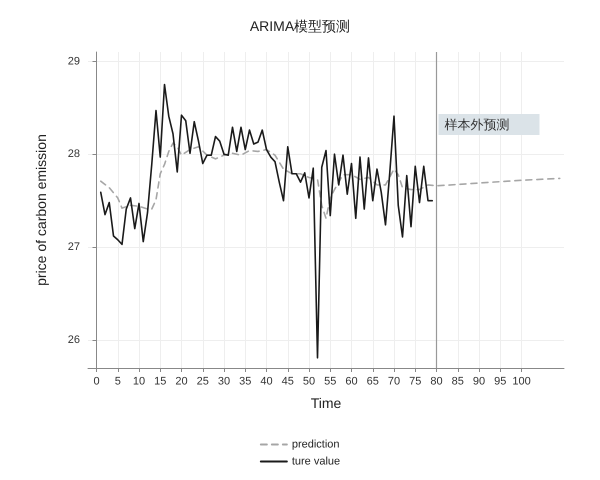  What do you see at coordinates (326, 403) in the screenshot?
I see `x-axis-title: Time` at bounding box center [326, 403].